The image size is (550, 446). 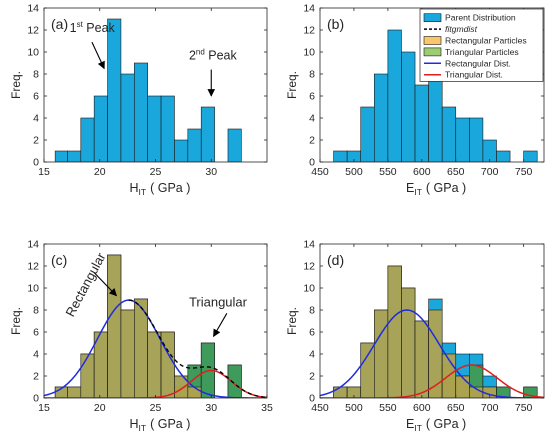 What do you see at coordinates (422, 408) in the screenshot?
I see `x-tick-label: 600` at bounding box center [422, 408].